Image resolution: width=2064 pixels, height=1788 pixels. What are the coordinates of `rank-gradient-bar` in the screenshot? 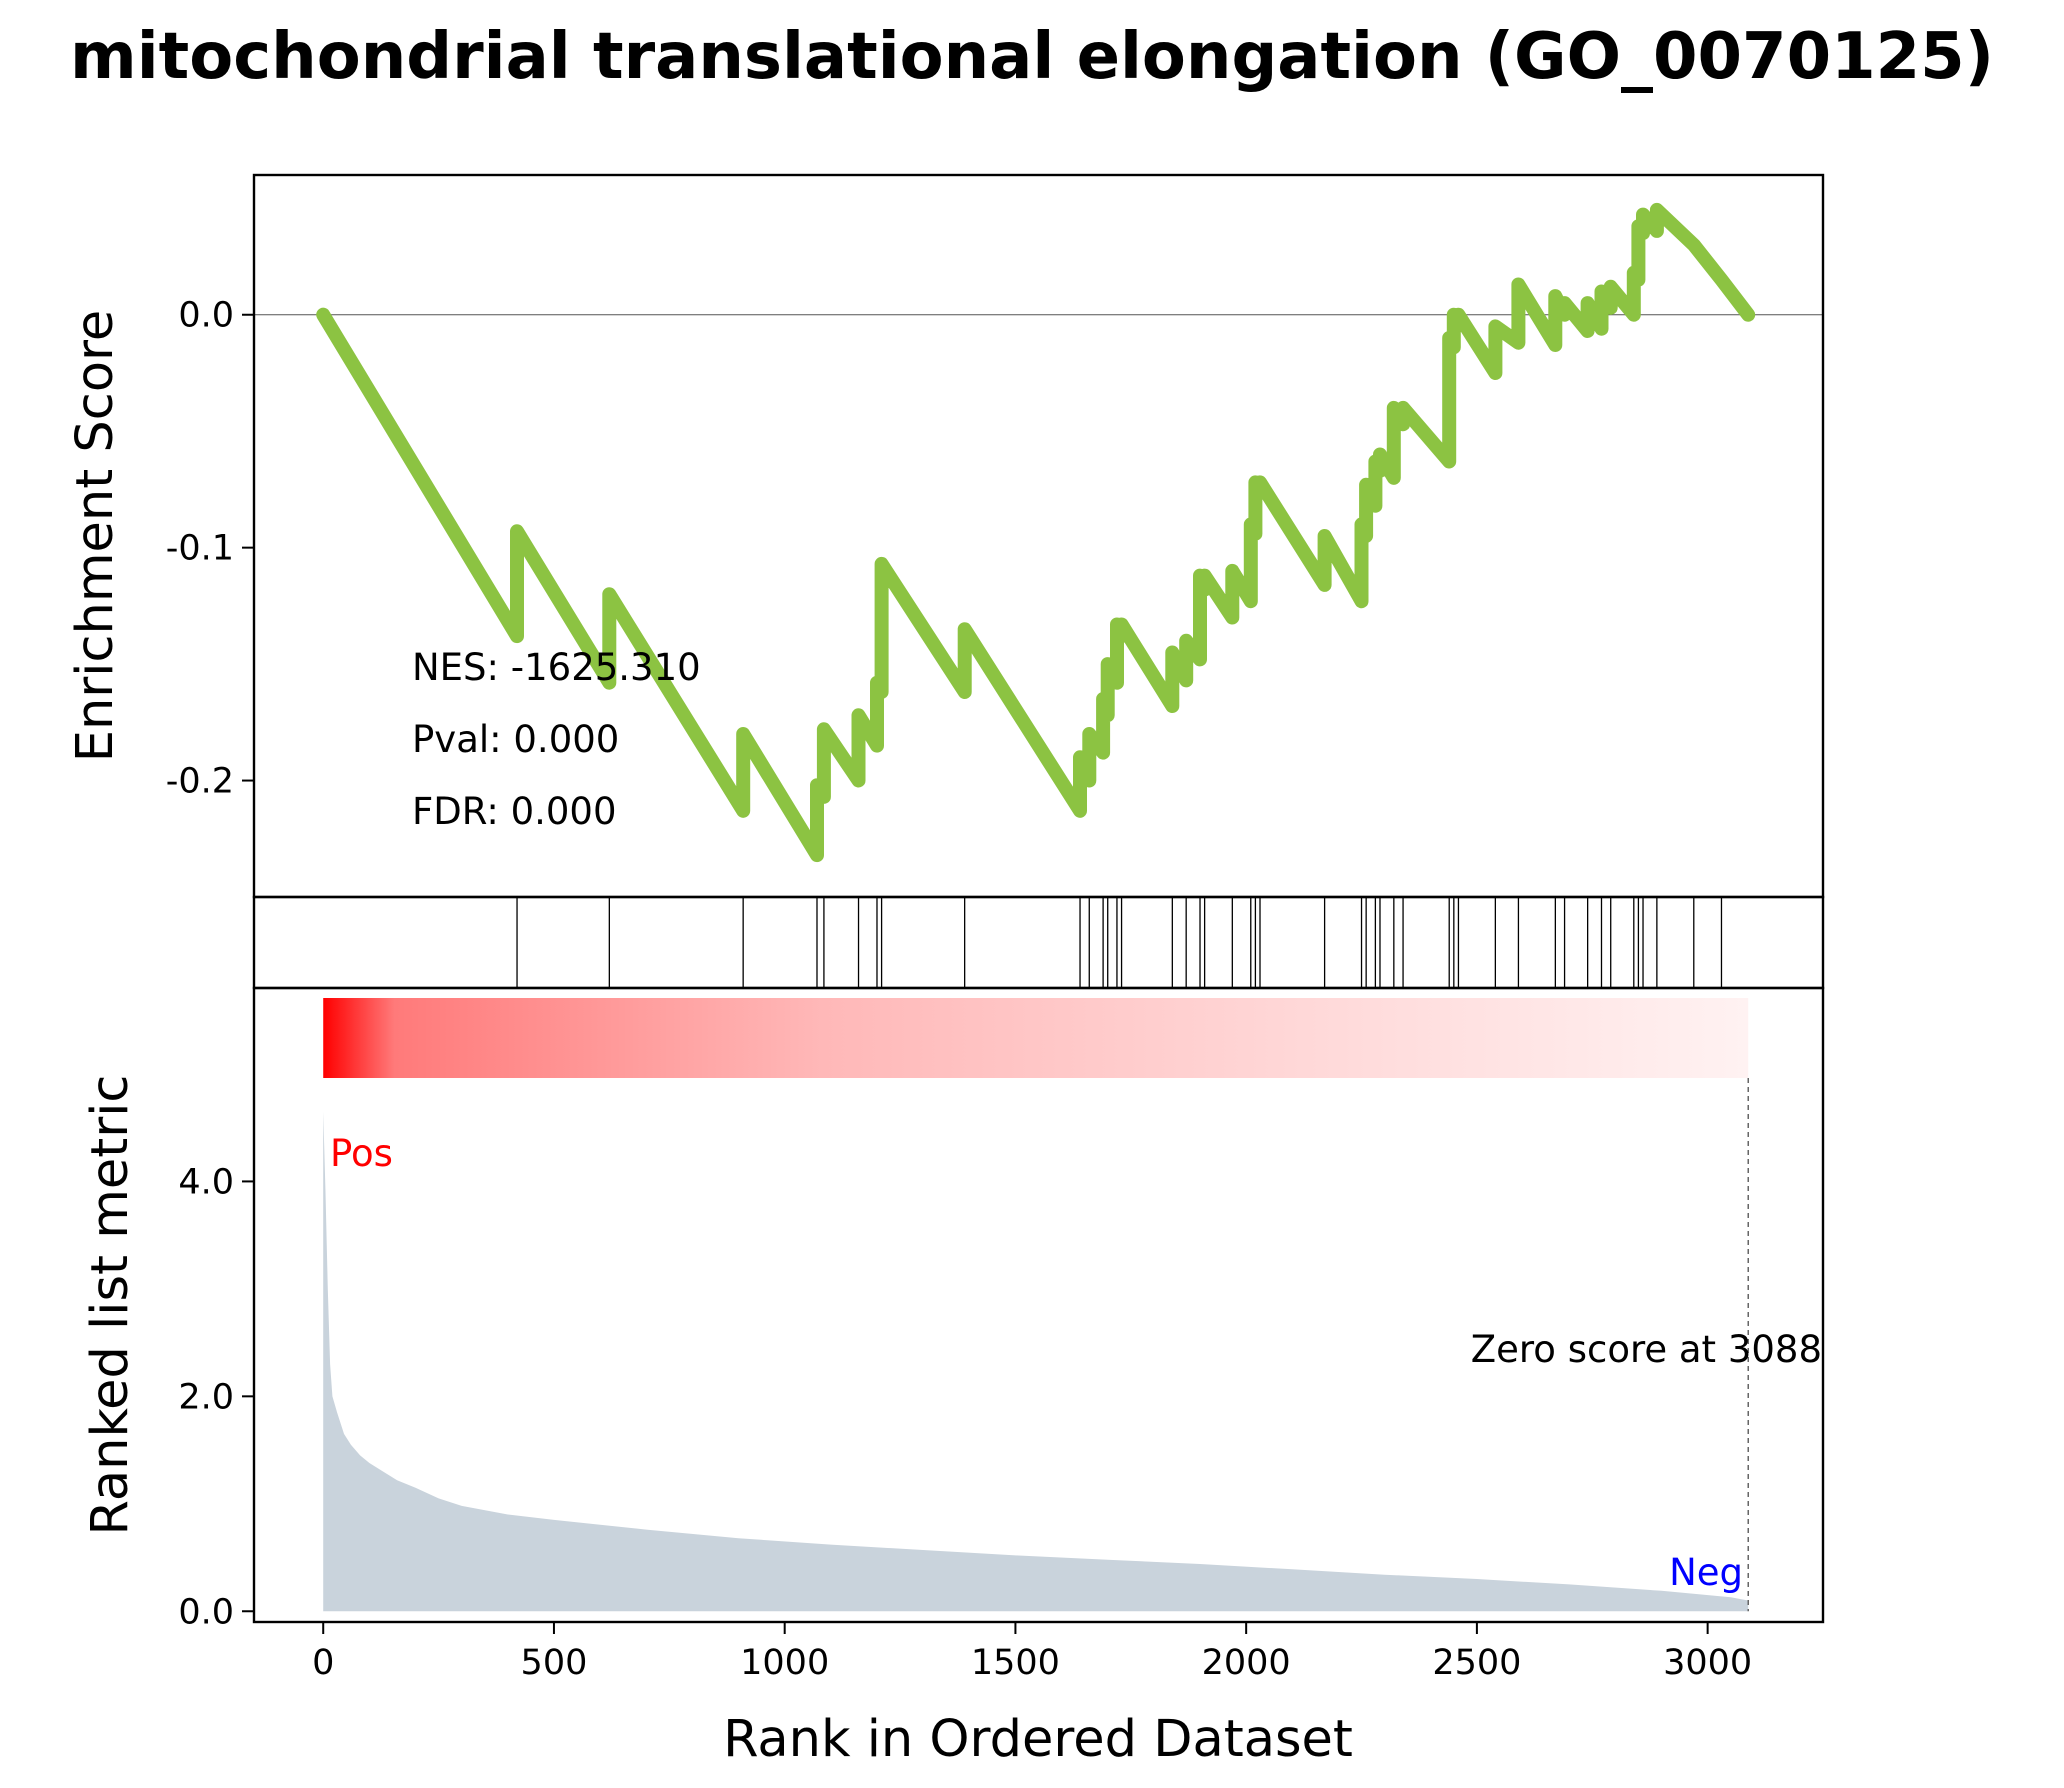 It's located at (1036, 1038).